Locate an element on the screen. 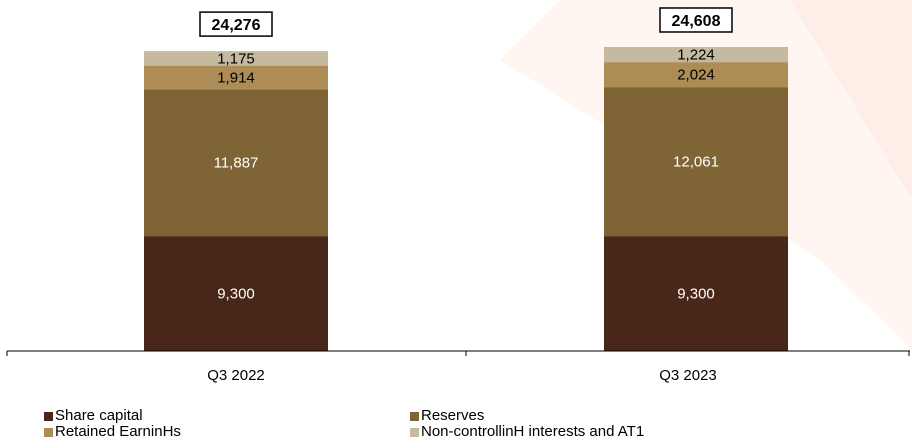  bar-value-label: 1,224 is located at coordinates (696, 55).